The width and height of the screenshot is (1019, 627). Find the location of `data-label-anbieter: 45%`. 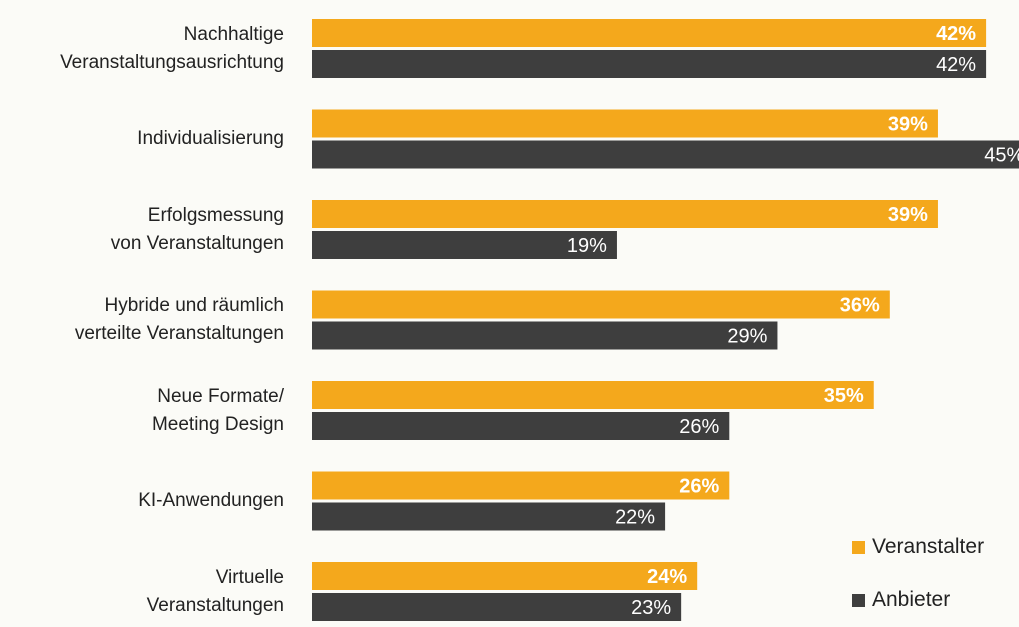

data-label-anbieter: 45% is located at coordinates (1001, 156).